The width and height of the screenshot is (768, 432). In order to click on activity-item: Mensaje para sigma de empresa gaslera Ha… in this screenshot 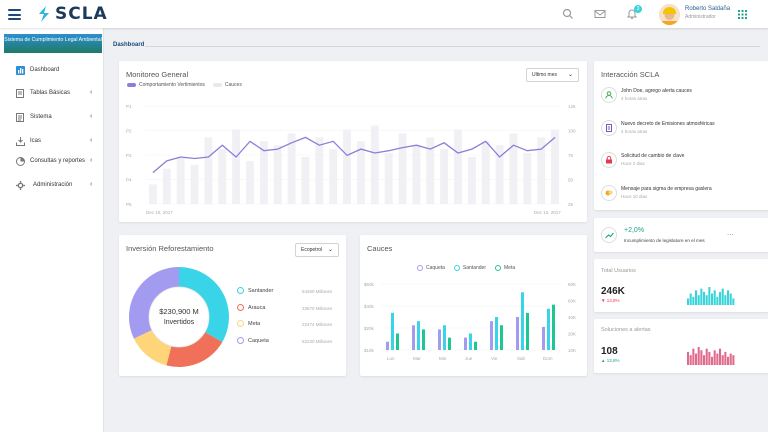, I will do `click(680, 200)`.